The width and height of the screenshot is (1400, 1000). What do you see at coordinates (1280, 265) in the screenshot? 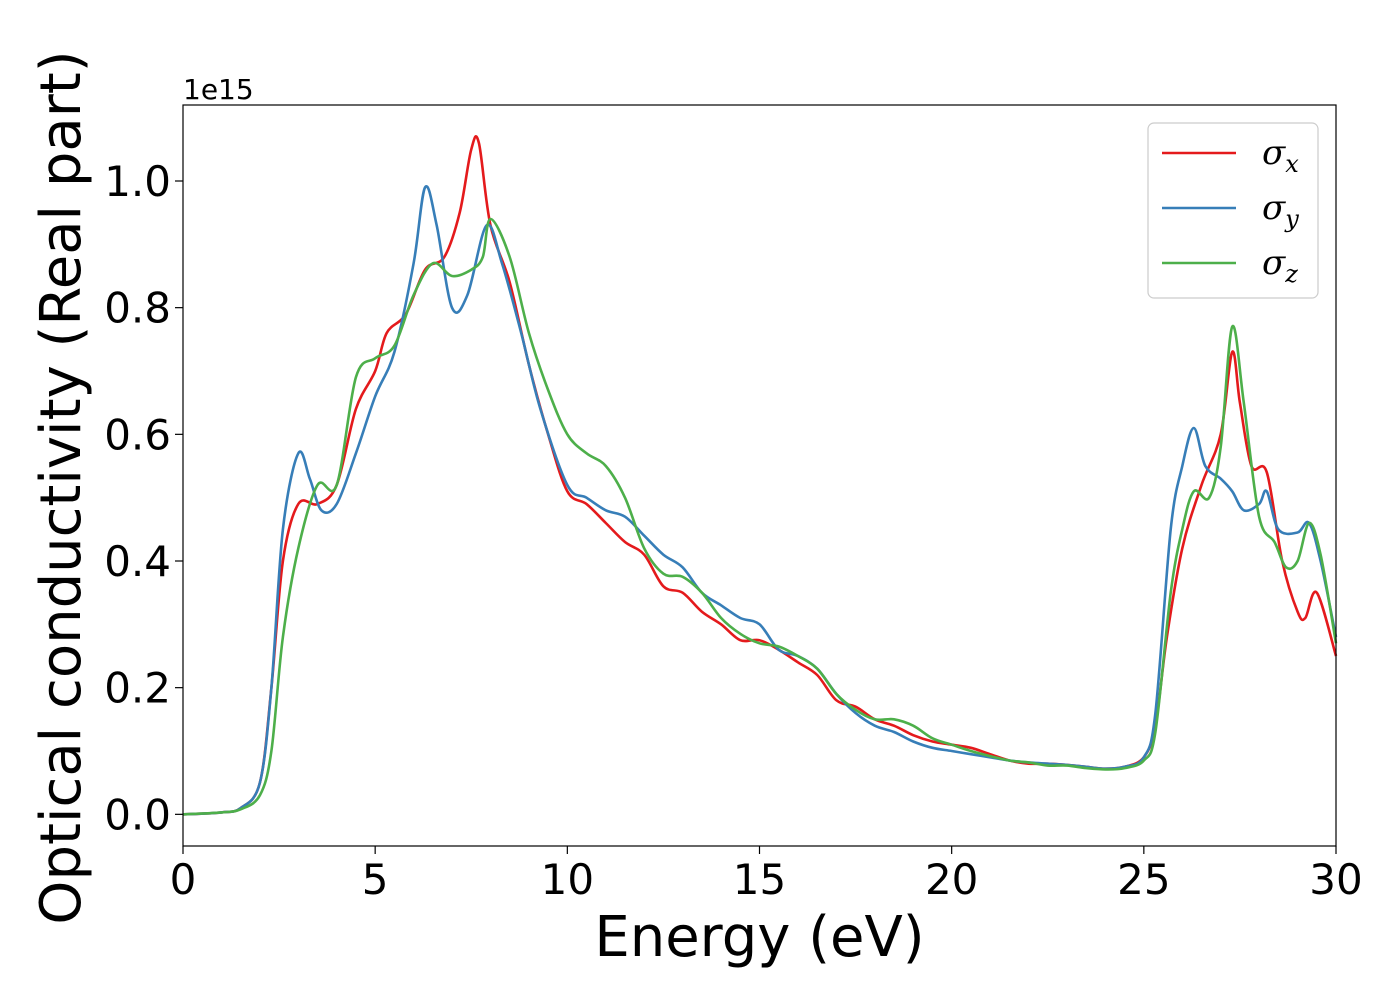
I see `legend-label-z: σz` at bounding box center [1280, 265].